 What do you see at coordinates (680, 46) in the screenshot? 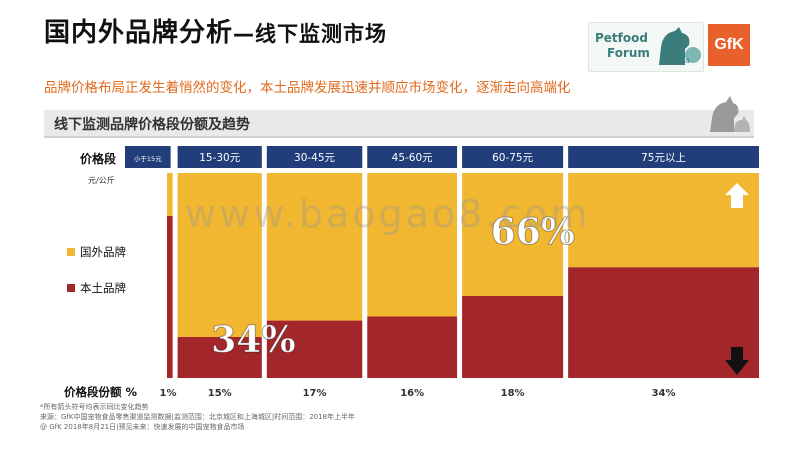
I see `dog-cat-logo-icon` at bounding box center [680, 46].